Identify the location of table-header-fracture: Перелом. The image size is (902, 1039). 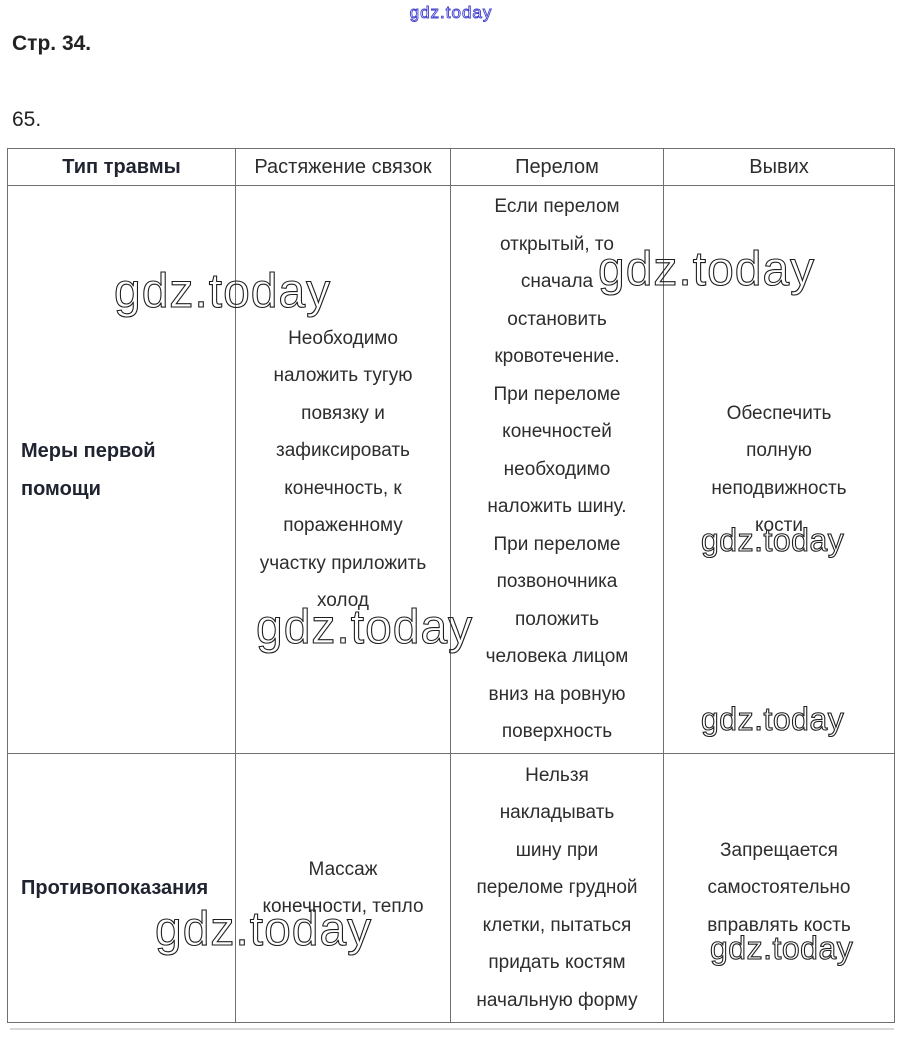
(557, 167).